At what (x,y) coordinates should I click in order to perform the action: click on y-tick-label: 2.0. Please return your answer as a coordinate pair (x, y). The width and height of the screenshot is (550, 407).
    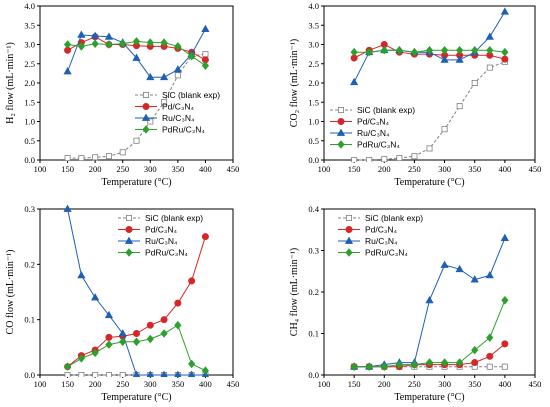
    Looking at the image, I should click on (29, 83).